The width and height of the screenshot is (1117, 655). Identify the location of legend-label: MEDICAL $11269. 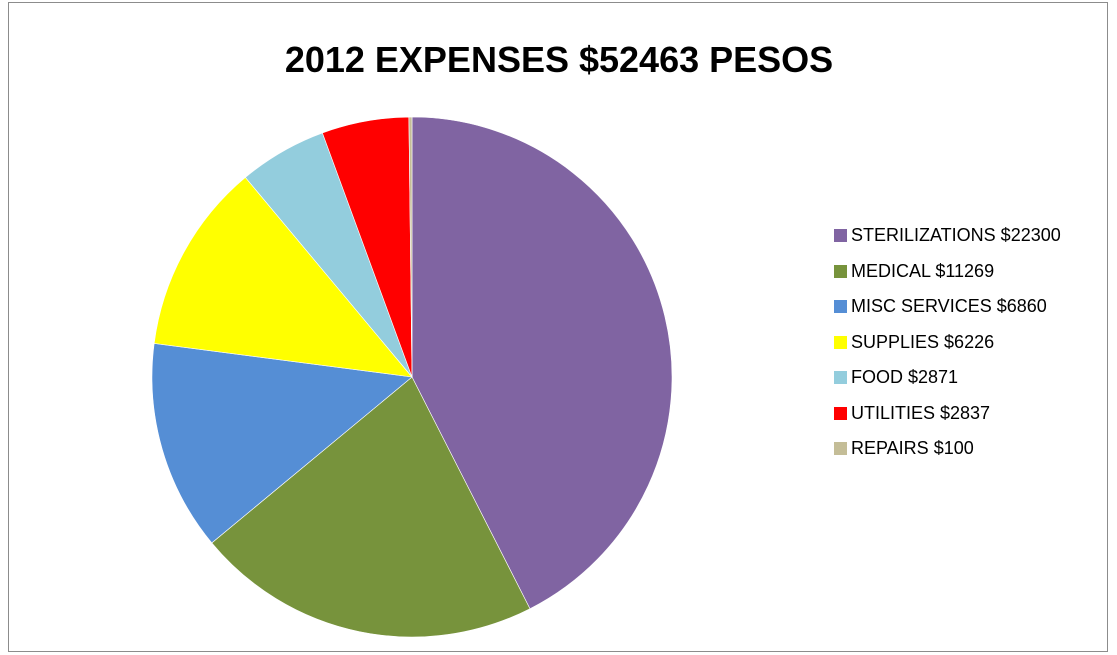
(923, 270).